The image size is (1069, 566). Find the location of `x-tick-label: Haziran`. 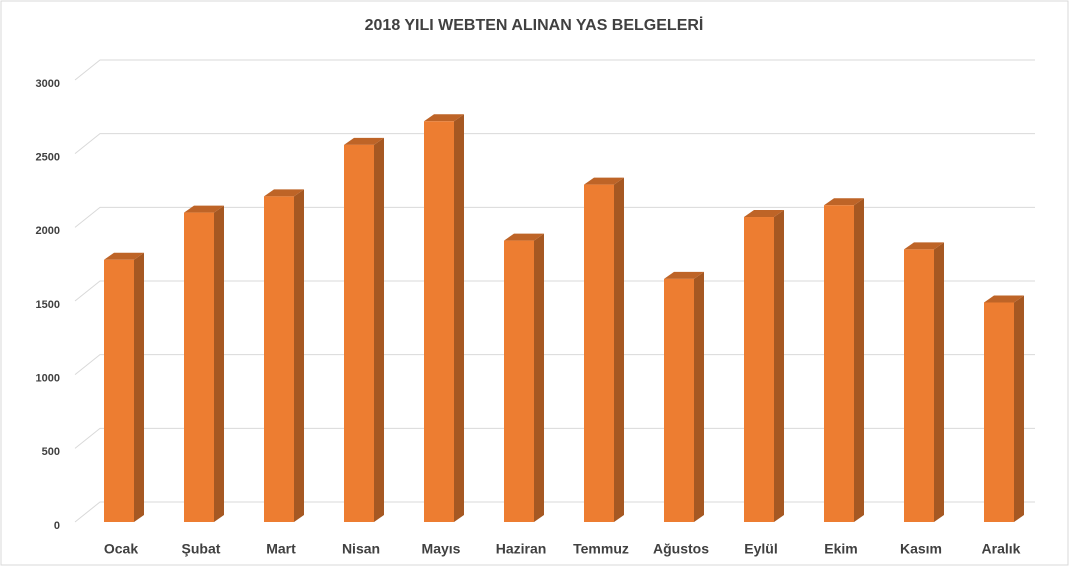

x-tick-label: Haziran is located at coordinates (521, 549).